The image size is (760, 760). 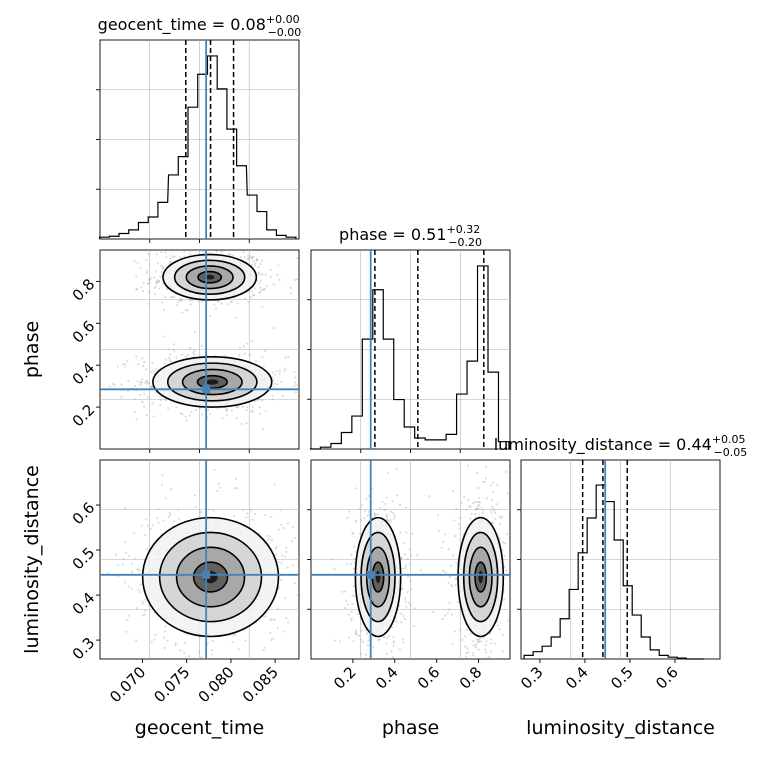 What do you see at coordinates (206, 574) in the screenshot?
I see `panel2d-geocent-time-vs-luminosity-distance-truth-marker` at bounding box center [206, 574].